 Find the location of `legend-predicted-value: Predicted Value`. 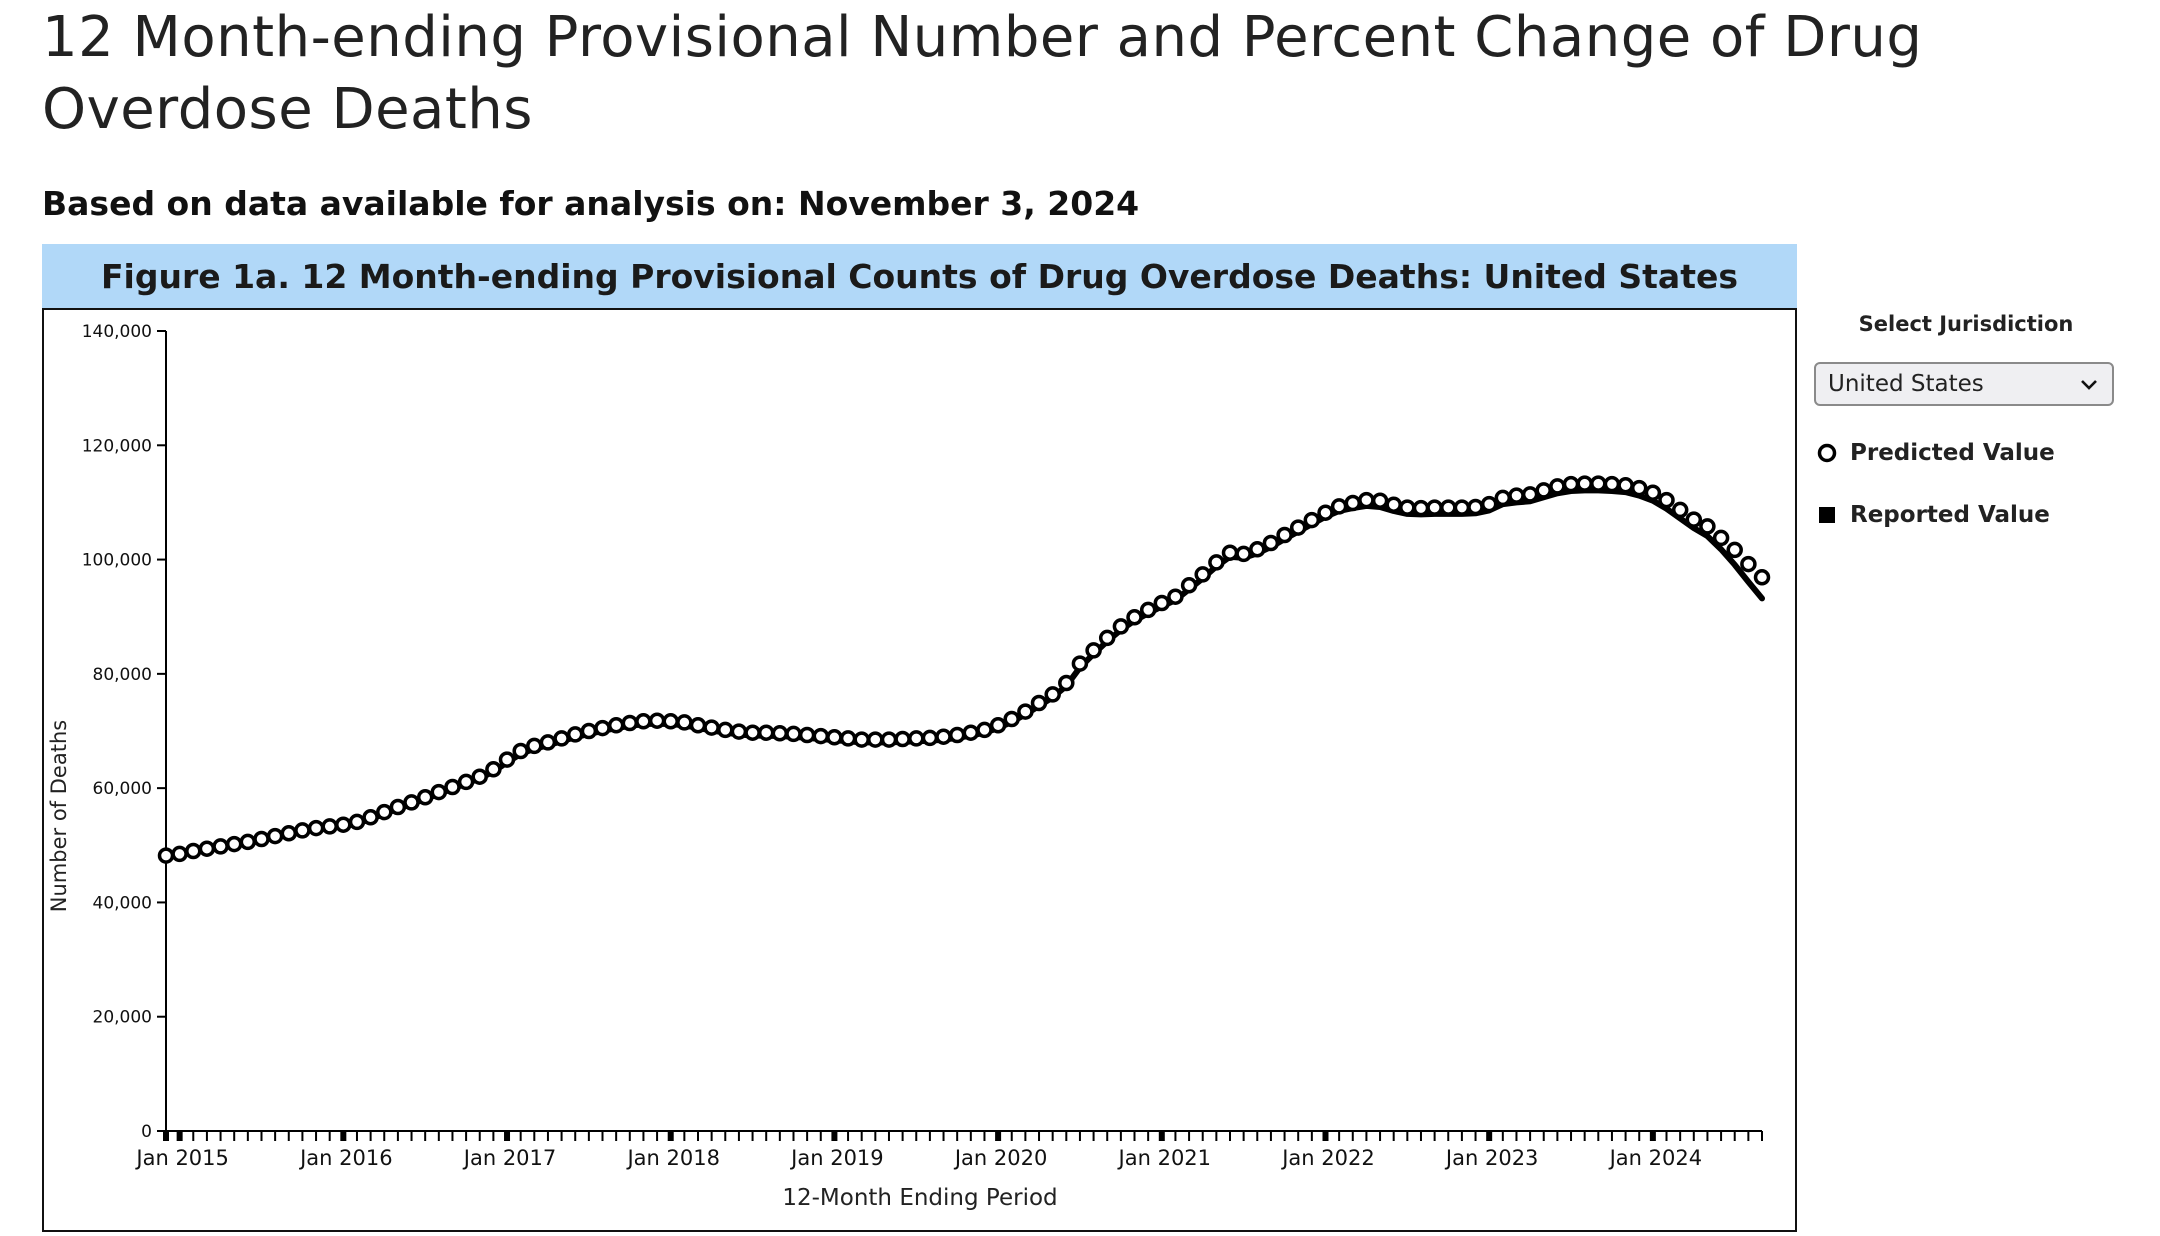

legend-predicted-value: Predicted Value is located at coordinates (1935, 453).